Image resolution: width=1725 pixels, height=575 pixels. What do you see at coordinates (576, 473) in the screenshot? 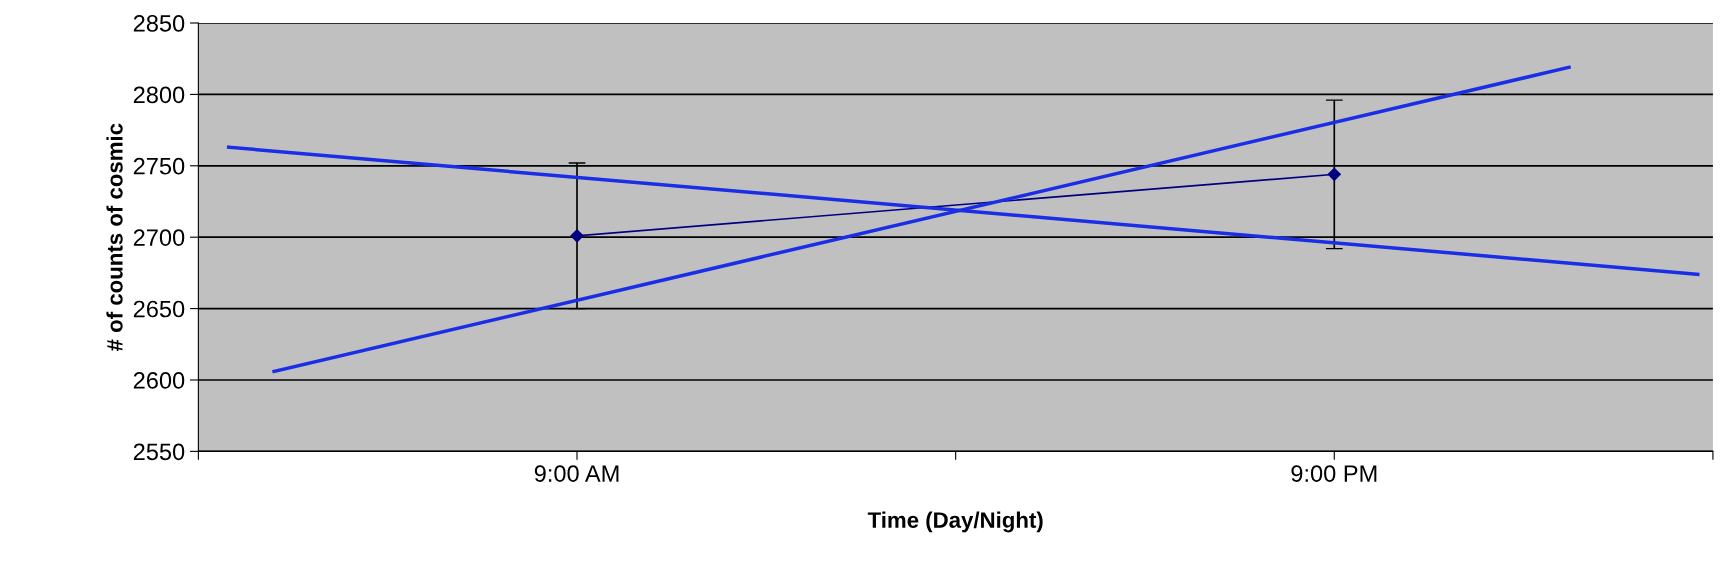
I see `x-tick-label: 9:00 AM` at bounding box center [576, 473].